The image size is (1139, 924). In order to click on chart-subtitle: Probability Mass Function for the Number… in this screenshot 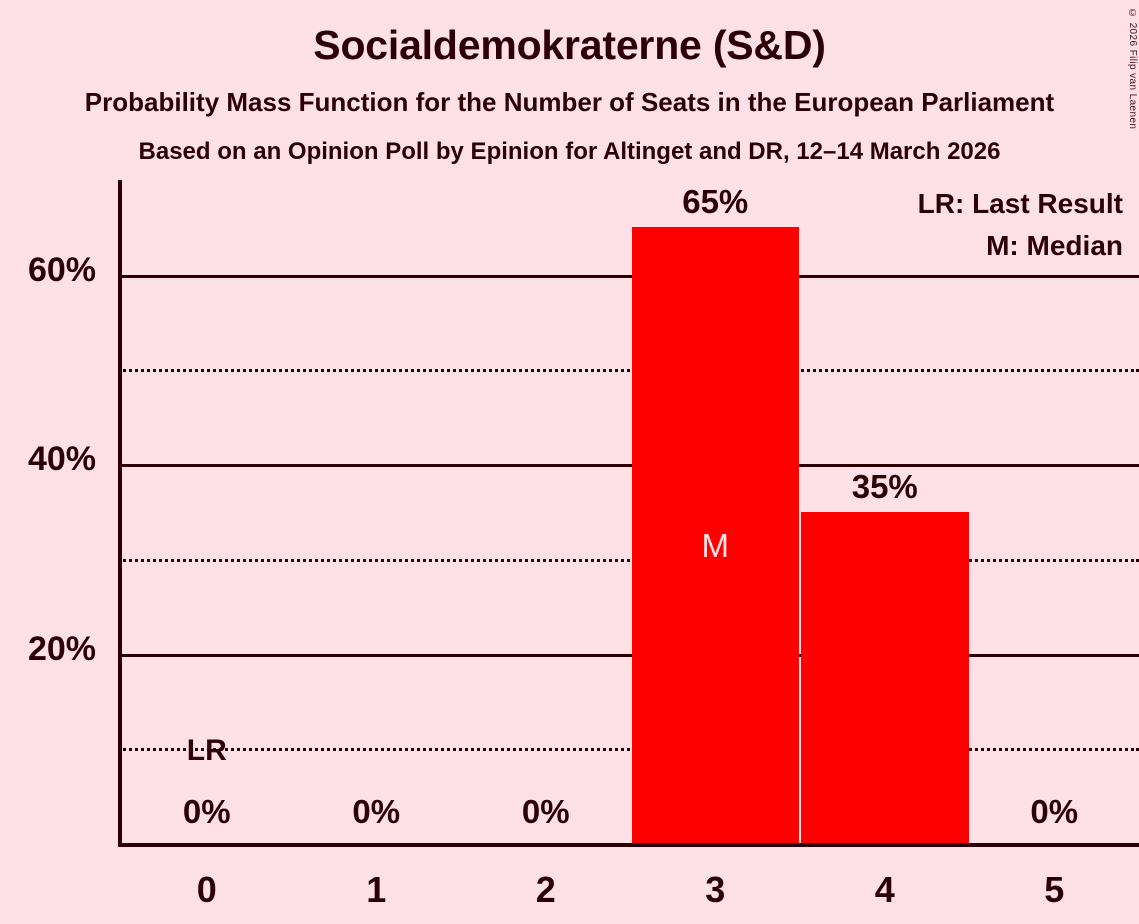, I will do `click(569, 102)`.